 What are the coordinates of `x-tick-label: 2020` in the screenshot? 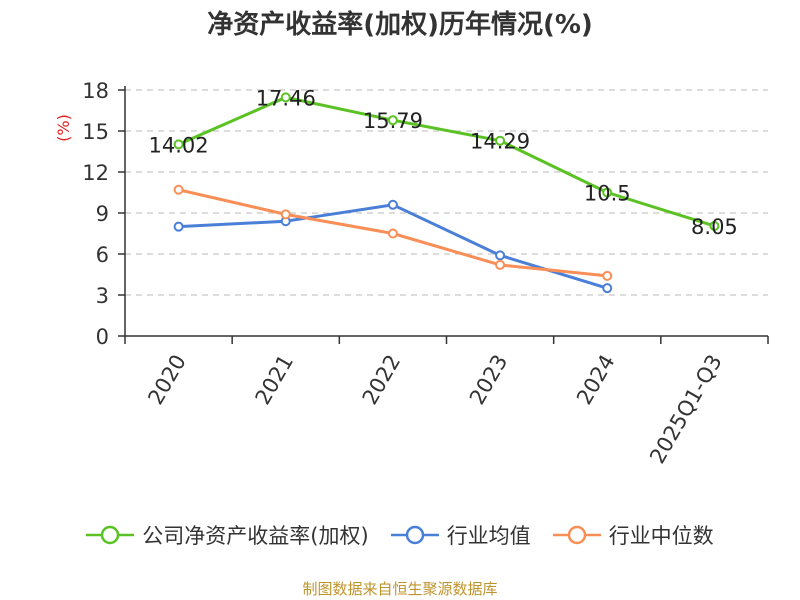 It's located at (167, 380).